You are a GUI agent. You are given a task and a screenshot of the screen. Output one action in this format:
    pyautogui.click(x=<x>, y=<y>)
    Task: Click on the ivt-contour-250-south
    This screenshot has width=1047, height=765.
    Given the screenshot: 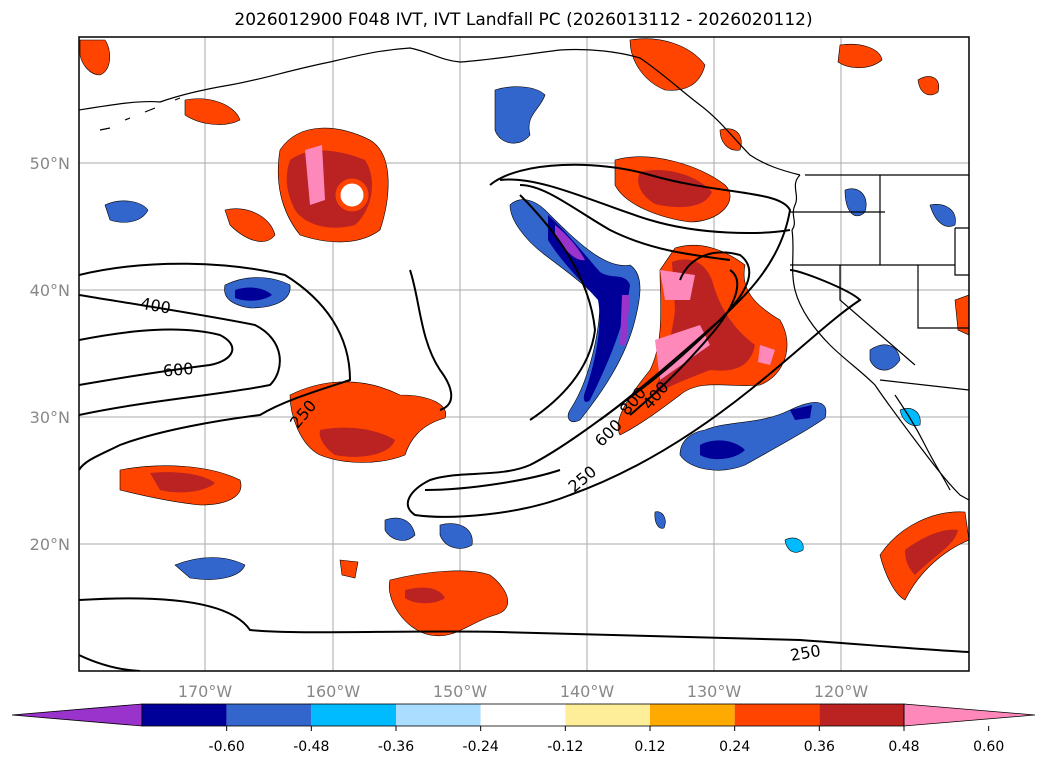 What is the action you would take?
    pyautogui.click(x=524, y=625)
    